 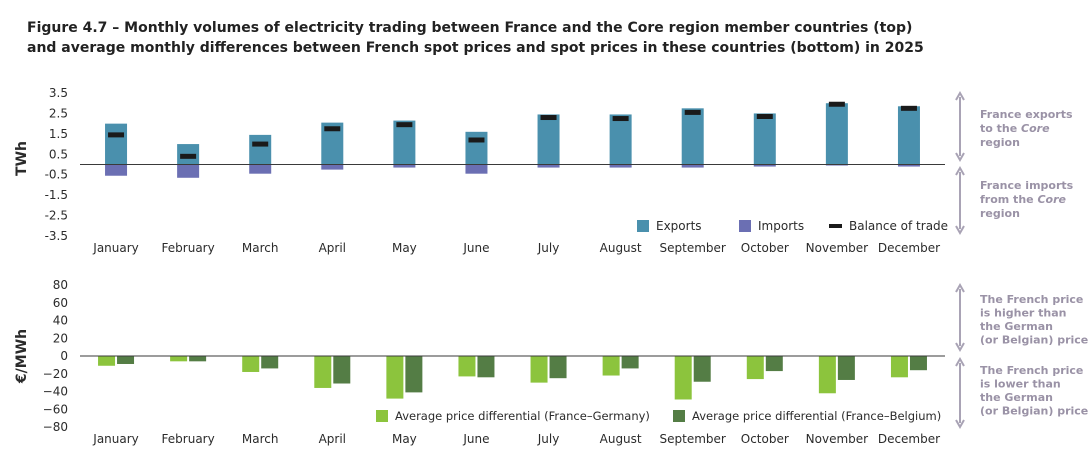 What do you see at coordinates (765, 439) in the screenshot?
I see `x-tick-label: October` at bounding box center [765, 439].